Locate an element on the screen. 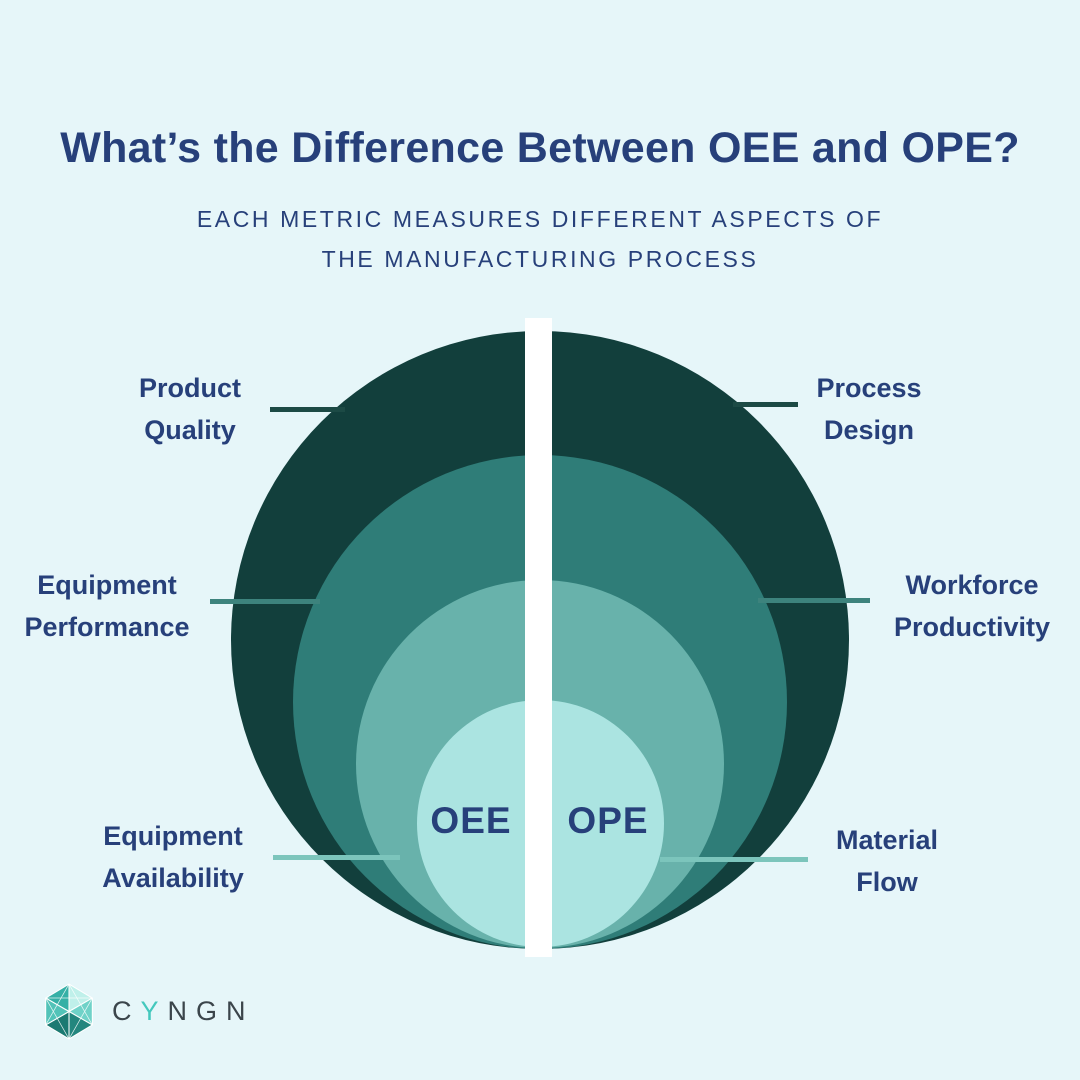 This screenshot has width=1080, height=1080. connector-equipment-availability is located at coordinates (336, 857).